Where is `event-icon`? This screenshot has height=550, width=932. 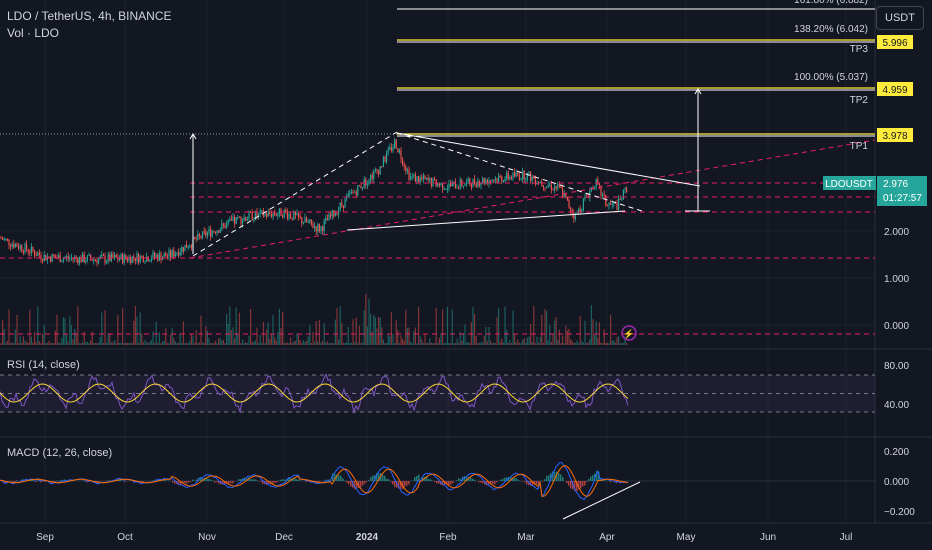
event-icon is located at coordinates (629, 333).